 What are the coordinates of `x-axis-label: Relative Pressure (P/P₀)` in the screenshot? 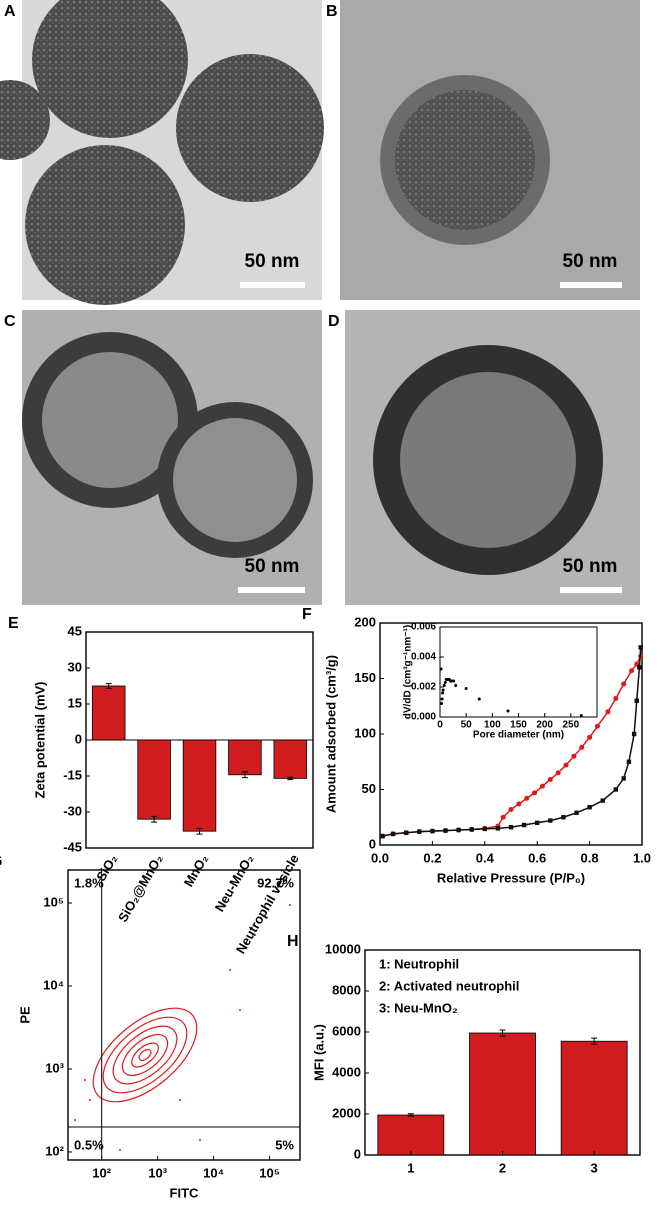 It's located at (511, 877).